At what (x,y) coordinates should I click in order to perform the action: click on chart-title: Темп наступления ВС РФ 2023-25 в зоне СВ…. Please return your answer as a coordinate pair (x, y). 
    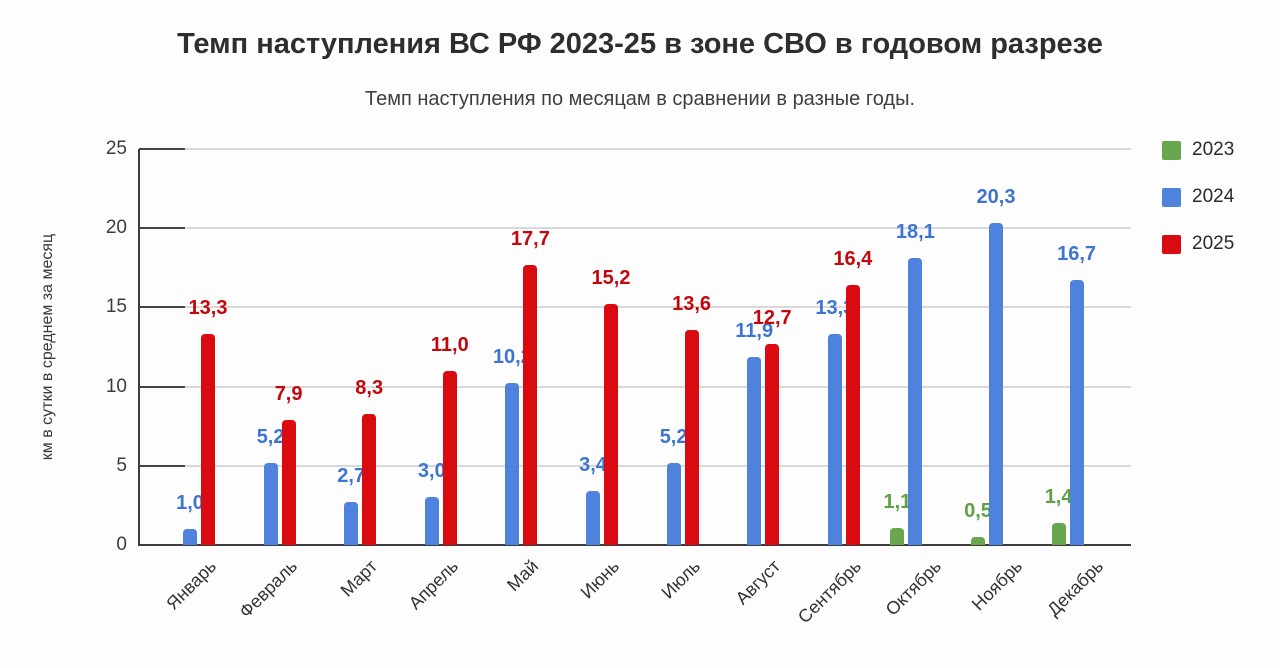
    Looking at the image, I should click on (640, 44).